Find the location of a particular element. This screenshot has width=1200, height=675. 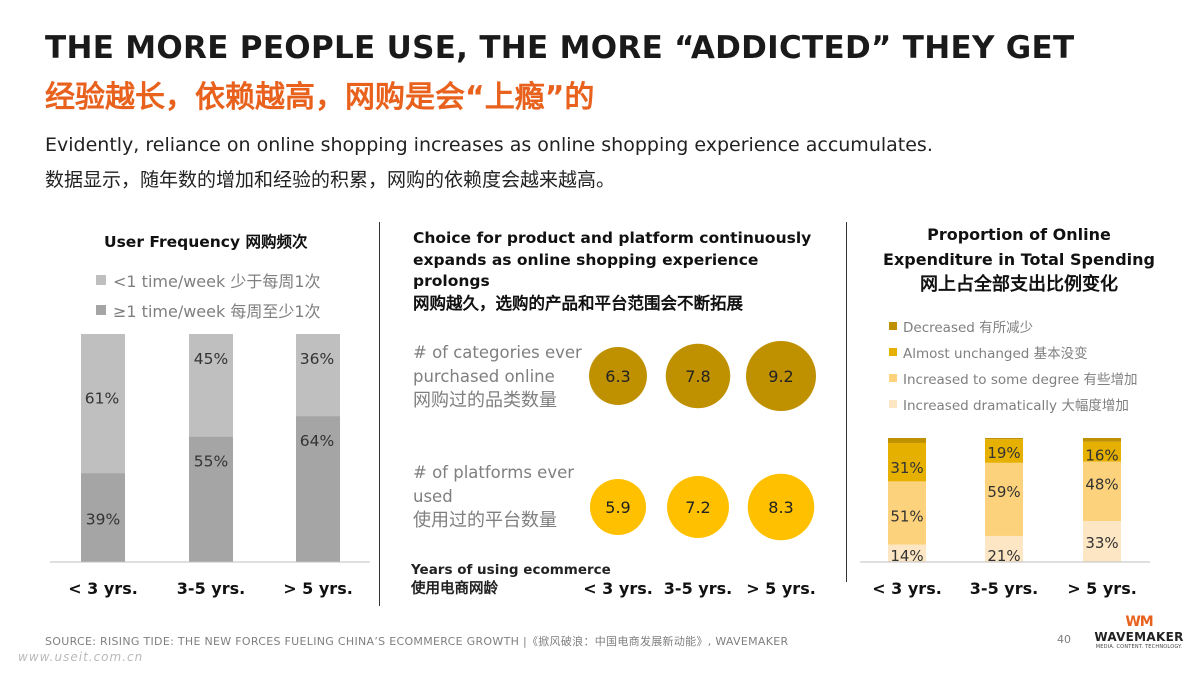

choice-chart-title-cn: 网购越久，选购的产品和平台范围会不断拓展 is located at coordinates (578, 303).